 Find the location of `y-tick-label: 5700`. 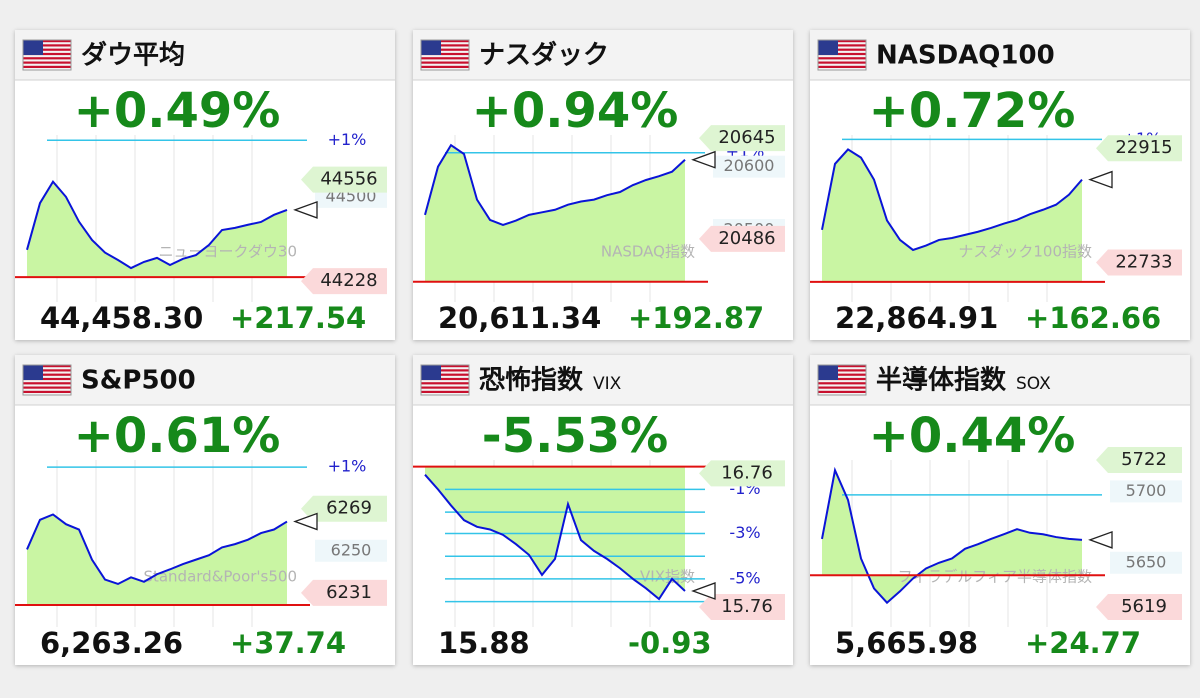

y-tick-label: 5700 is located at coordinates (1146, 490).